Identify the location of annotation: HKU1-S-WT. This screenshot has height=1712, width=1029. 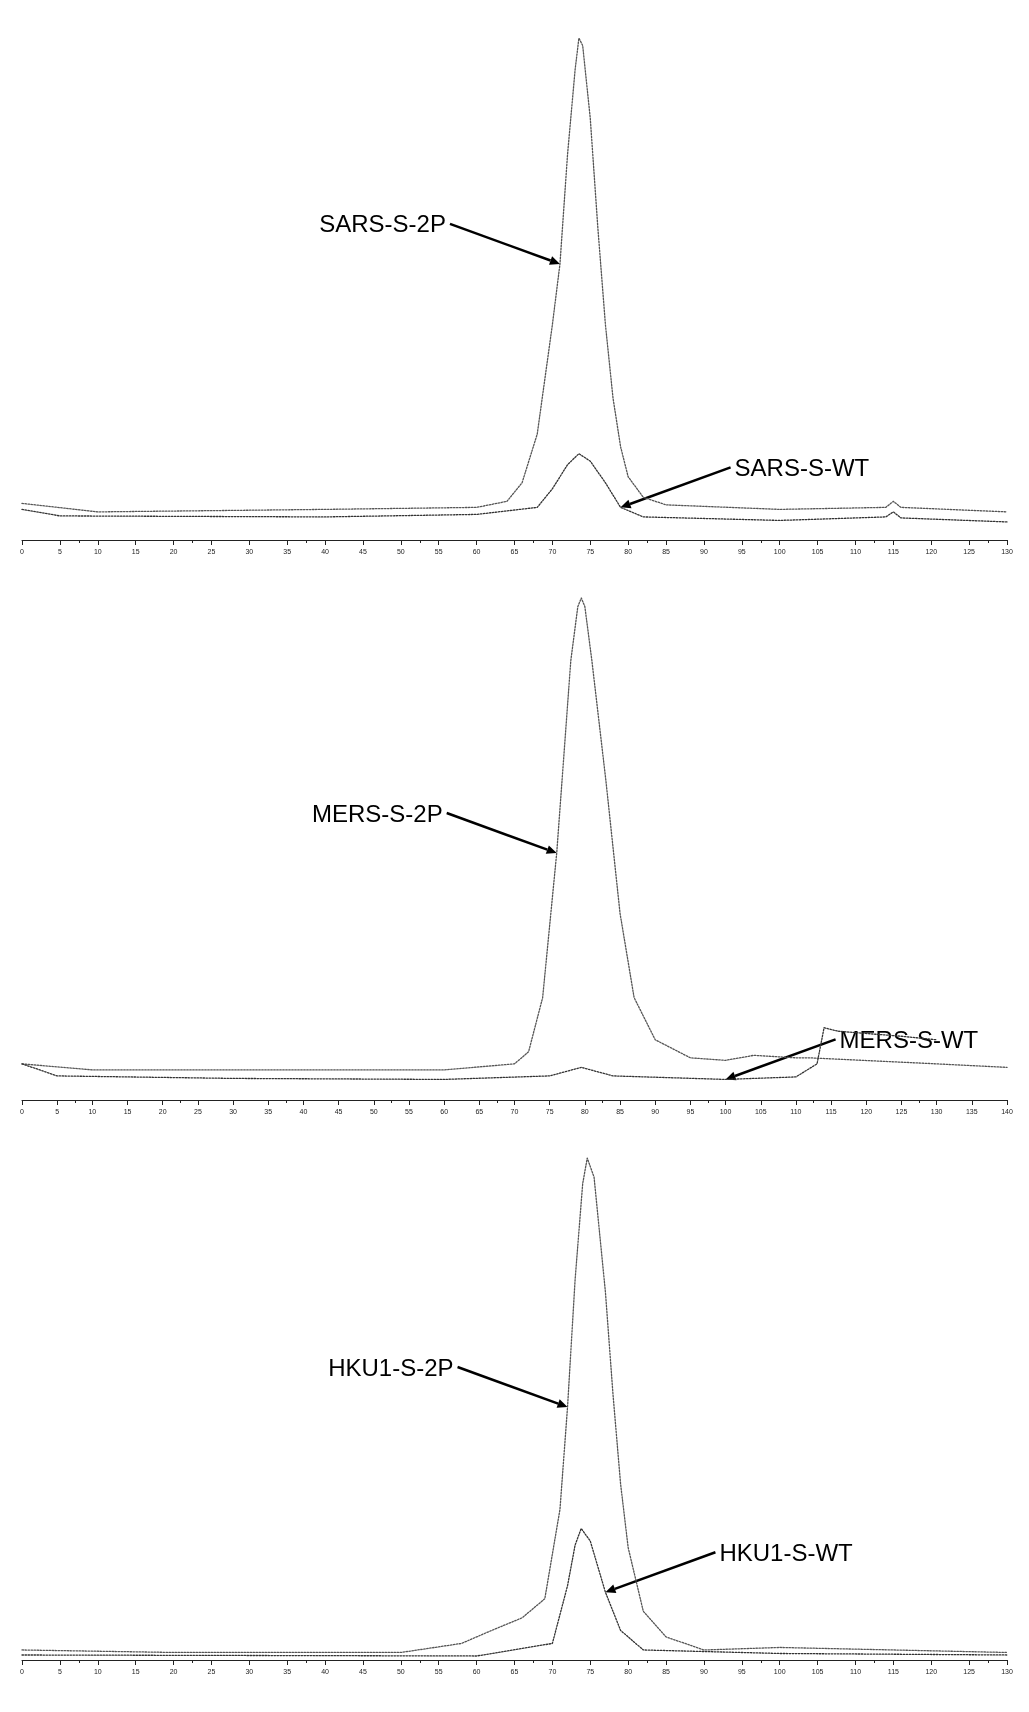
(786, 1552).